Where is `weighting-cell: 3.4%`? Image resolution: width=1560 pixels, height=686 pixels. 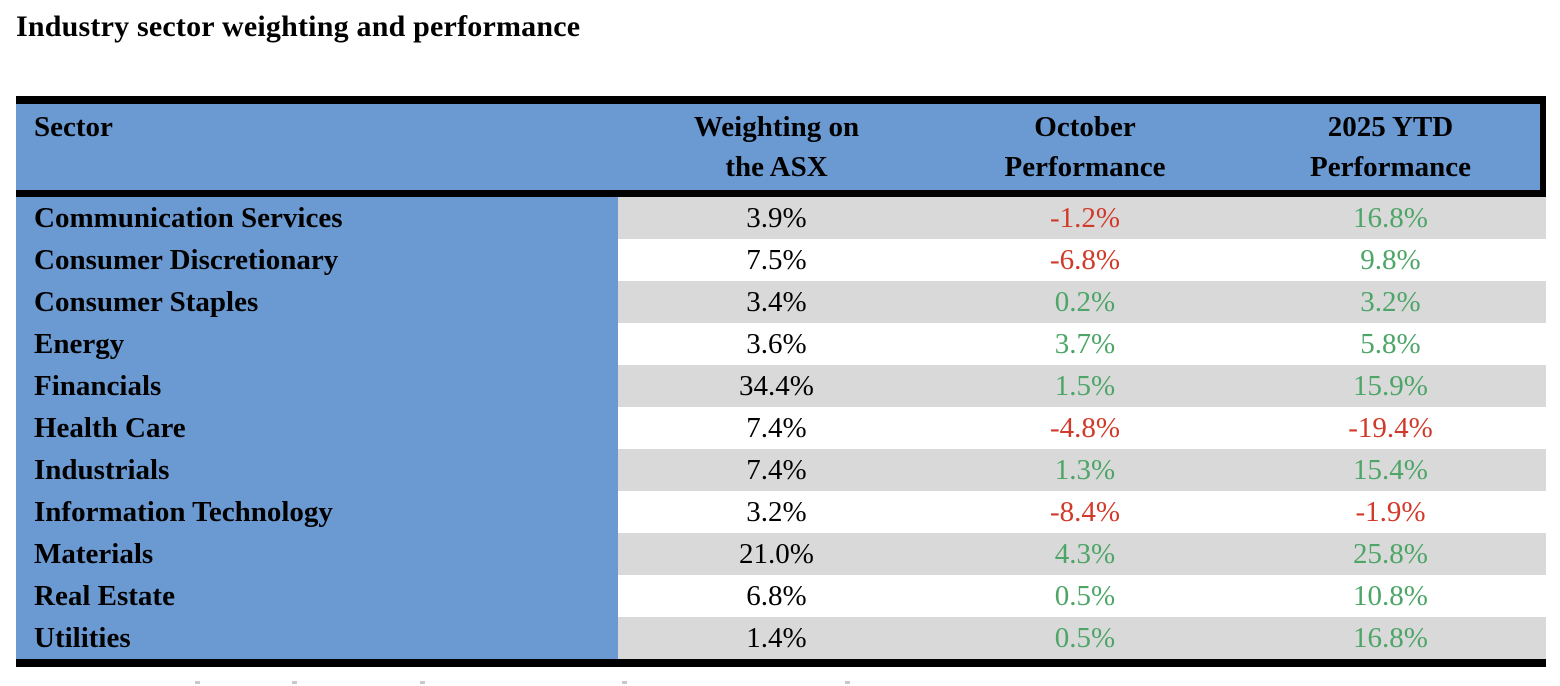 weighting-cell: 3.4% is located at coordinates (776, 302).